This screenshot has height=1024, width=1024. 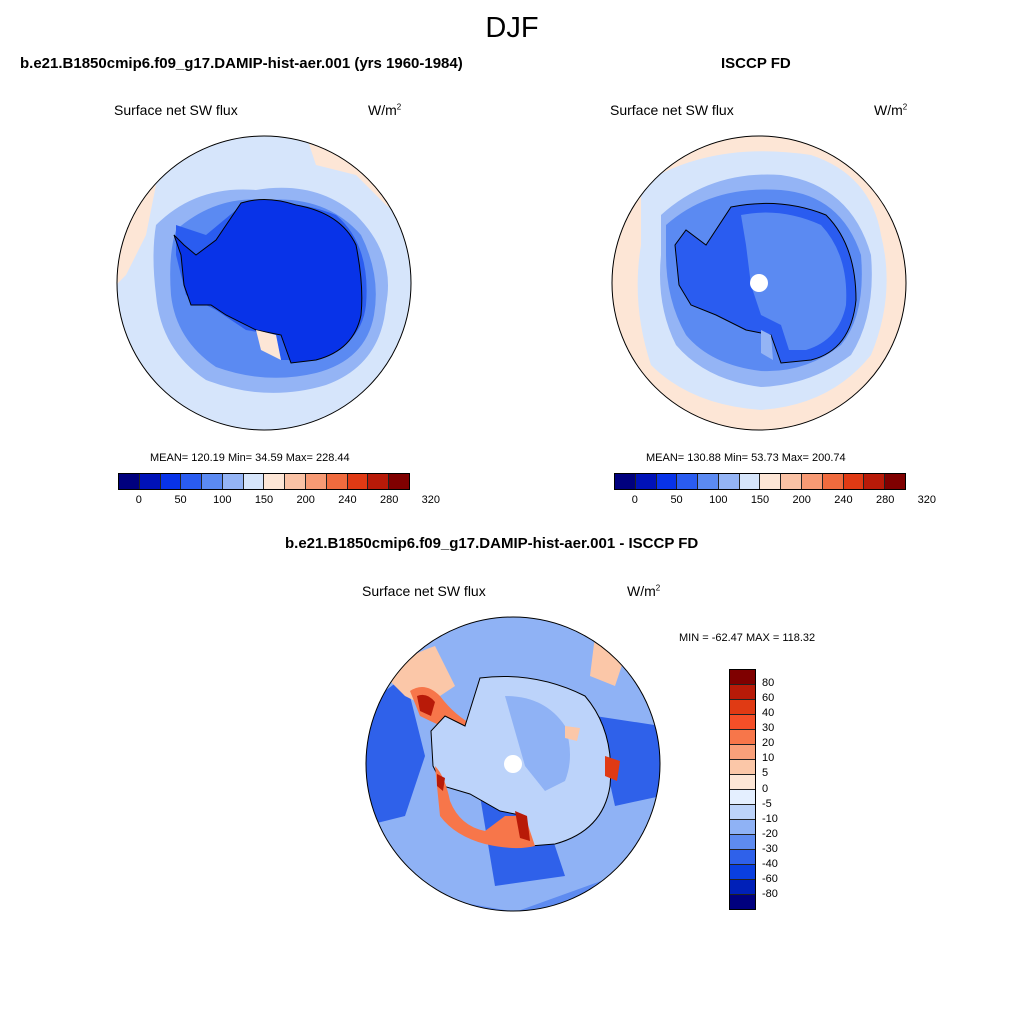 What do you see at coordinates (767, 803) in the screenshot?
I see `colorbar-tick-label: -5` at bounding box center [767, 803].